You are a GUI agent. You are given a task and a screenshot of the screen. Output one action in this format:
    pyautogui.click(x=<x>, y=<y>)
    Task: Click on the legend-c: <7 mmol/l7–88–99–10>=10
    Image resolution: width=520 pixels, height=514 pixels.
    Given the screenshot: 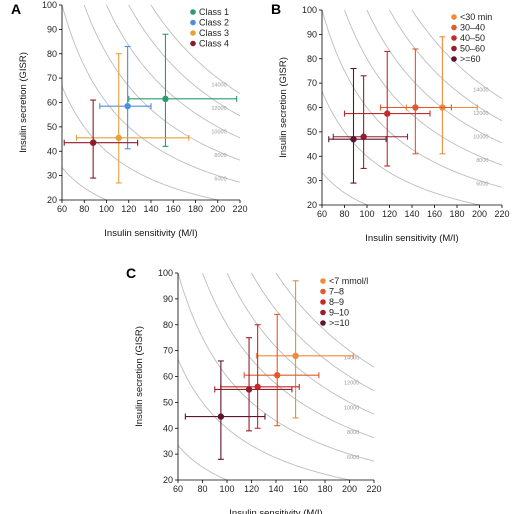 What is the action you would take?
    pyautogui.click(x=344, y=302)
    